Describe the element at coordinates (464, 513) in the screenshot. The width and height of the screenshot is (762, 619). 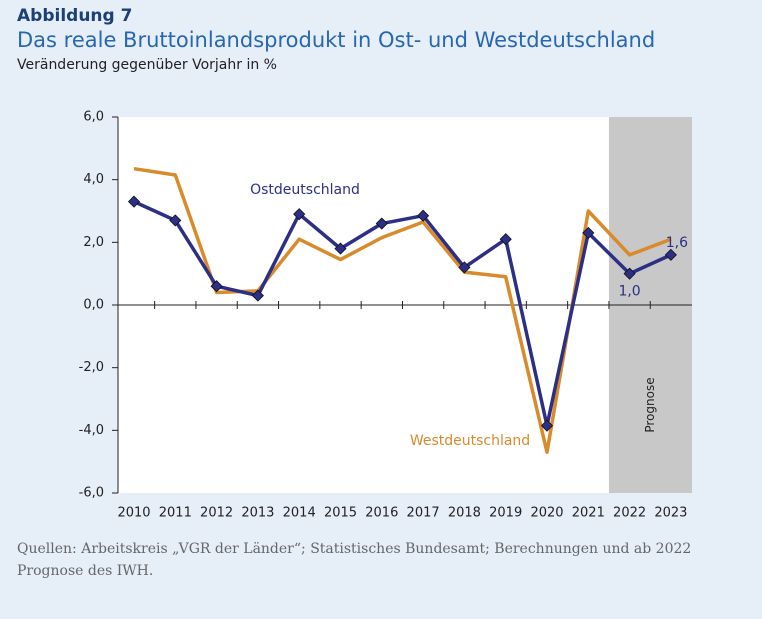
I see `x-tick-label: 2018` at that location.